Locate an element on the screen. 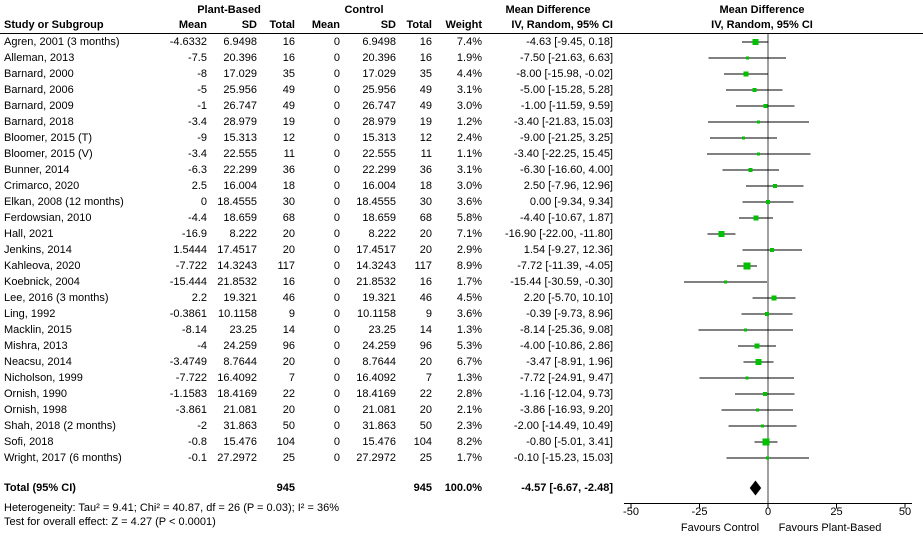 This screenshot has width=923, height=544. col-header-total-pb: Total is located at coordinates (282, 25).